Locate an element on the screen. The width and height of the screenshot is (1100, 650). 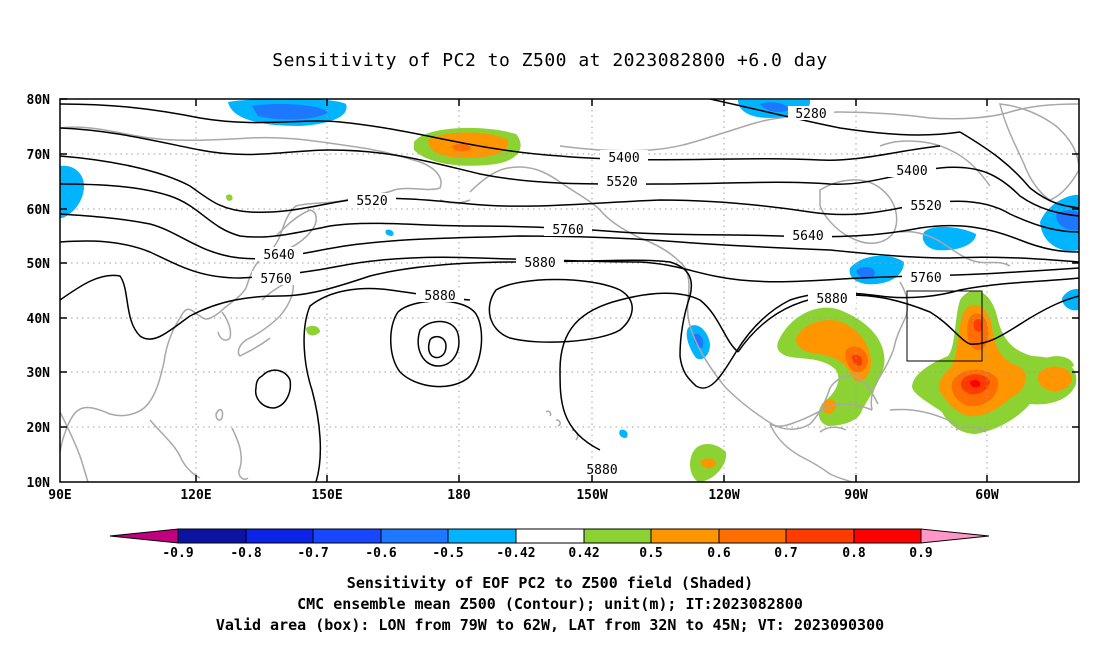
lon-labels: 90E 120E 150E 180 150W 120W 90W 60W is located at coordinates (523, 495).